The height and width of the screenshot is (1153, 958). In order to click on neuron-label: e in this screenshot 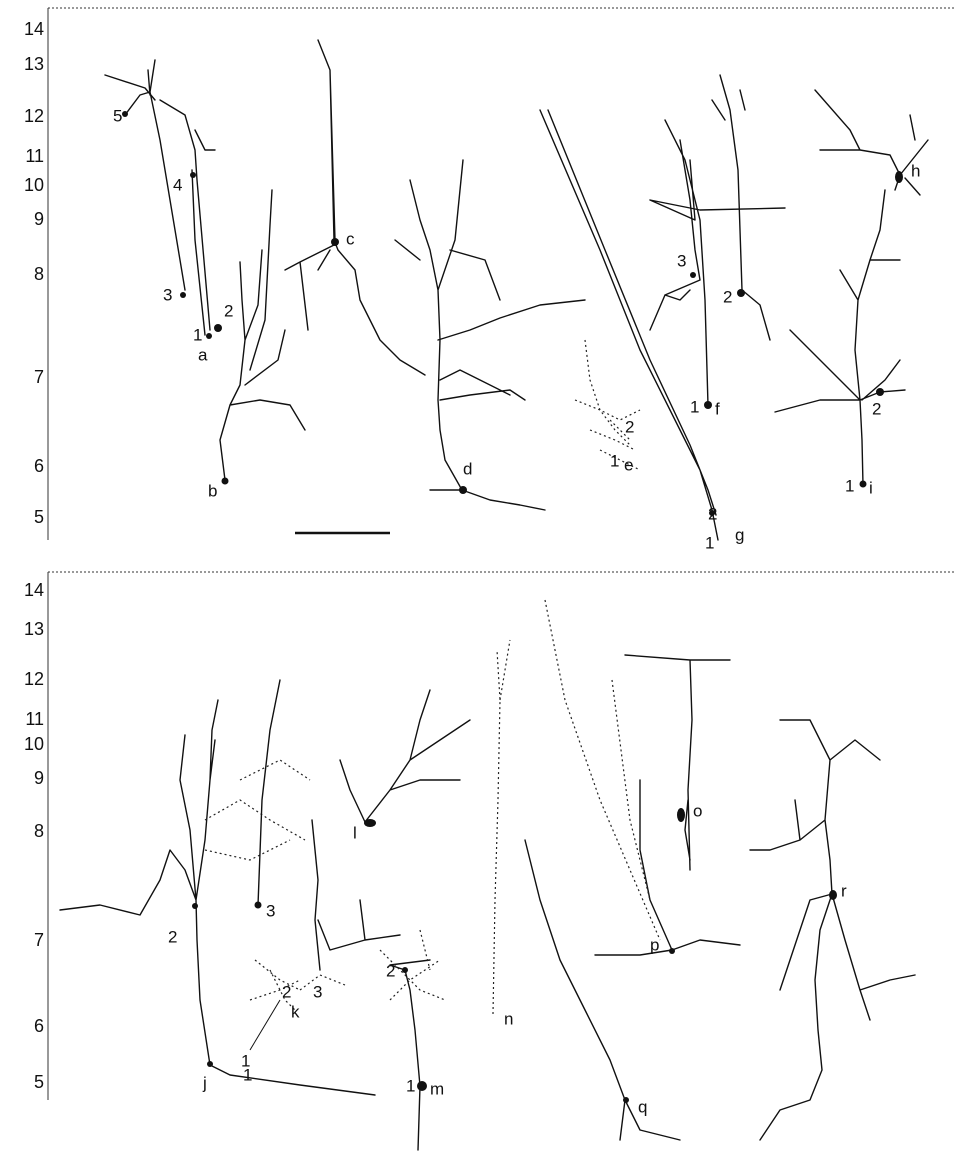, I will do `click(628, 464)`.